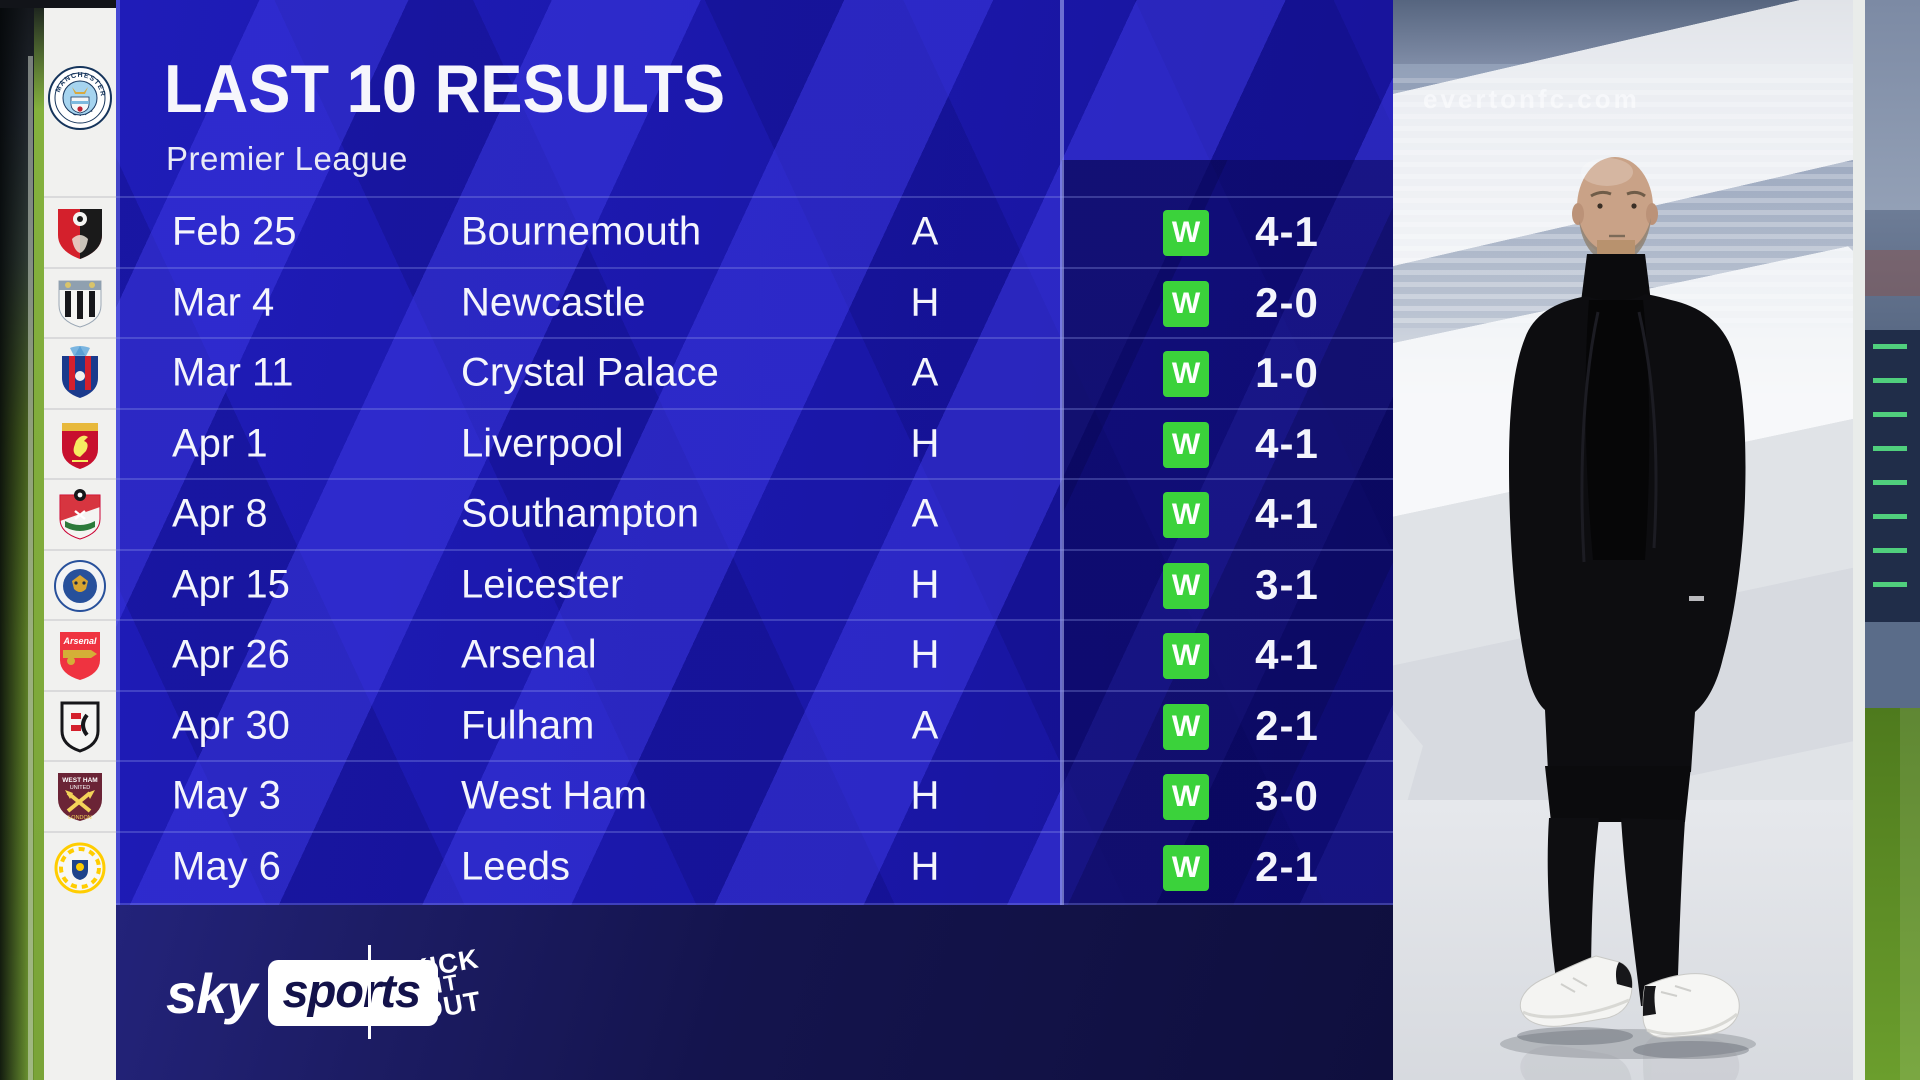 Image resolution: width=1920 pixels, height=1080 pixels. What do you see at coordinates (542, 443) in the screenshot?
I see `row-opponent: Liverpool` at bounding box center [542, 443].